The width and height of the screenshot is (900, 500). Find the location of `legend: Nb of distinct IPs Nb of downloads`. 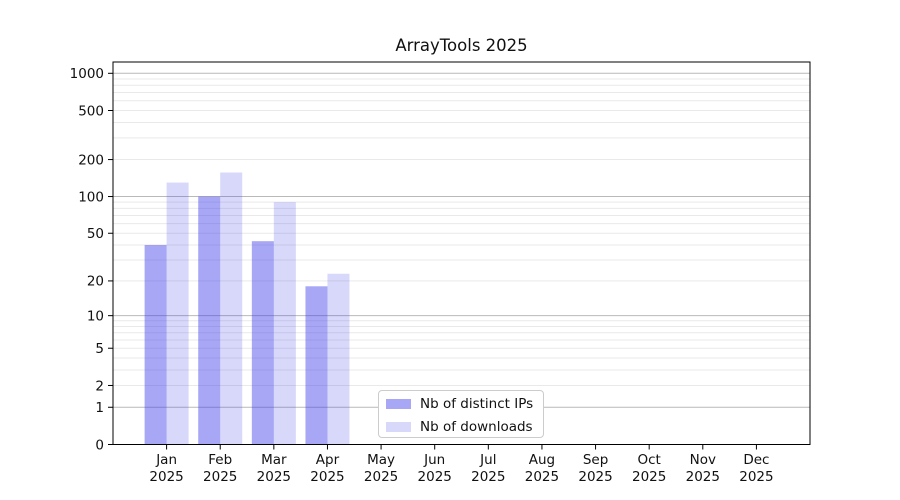

legend: Nb of distinct IPs Nb of downloads is located at coordinates (461, 414).